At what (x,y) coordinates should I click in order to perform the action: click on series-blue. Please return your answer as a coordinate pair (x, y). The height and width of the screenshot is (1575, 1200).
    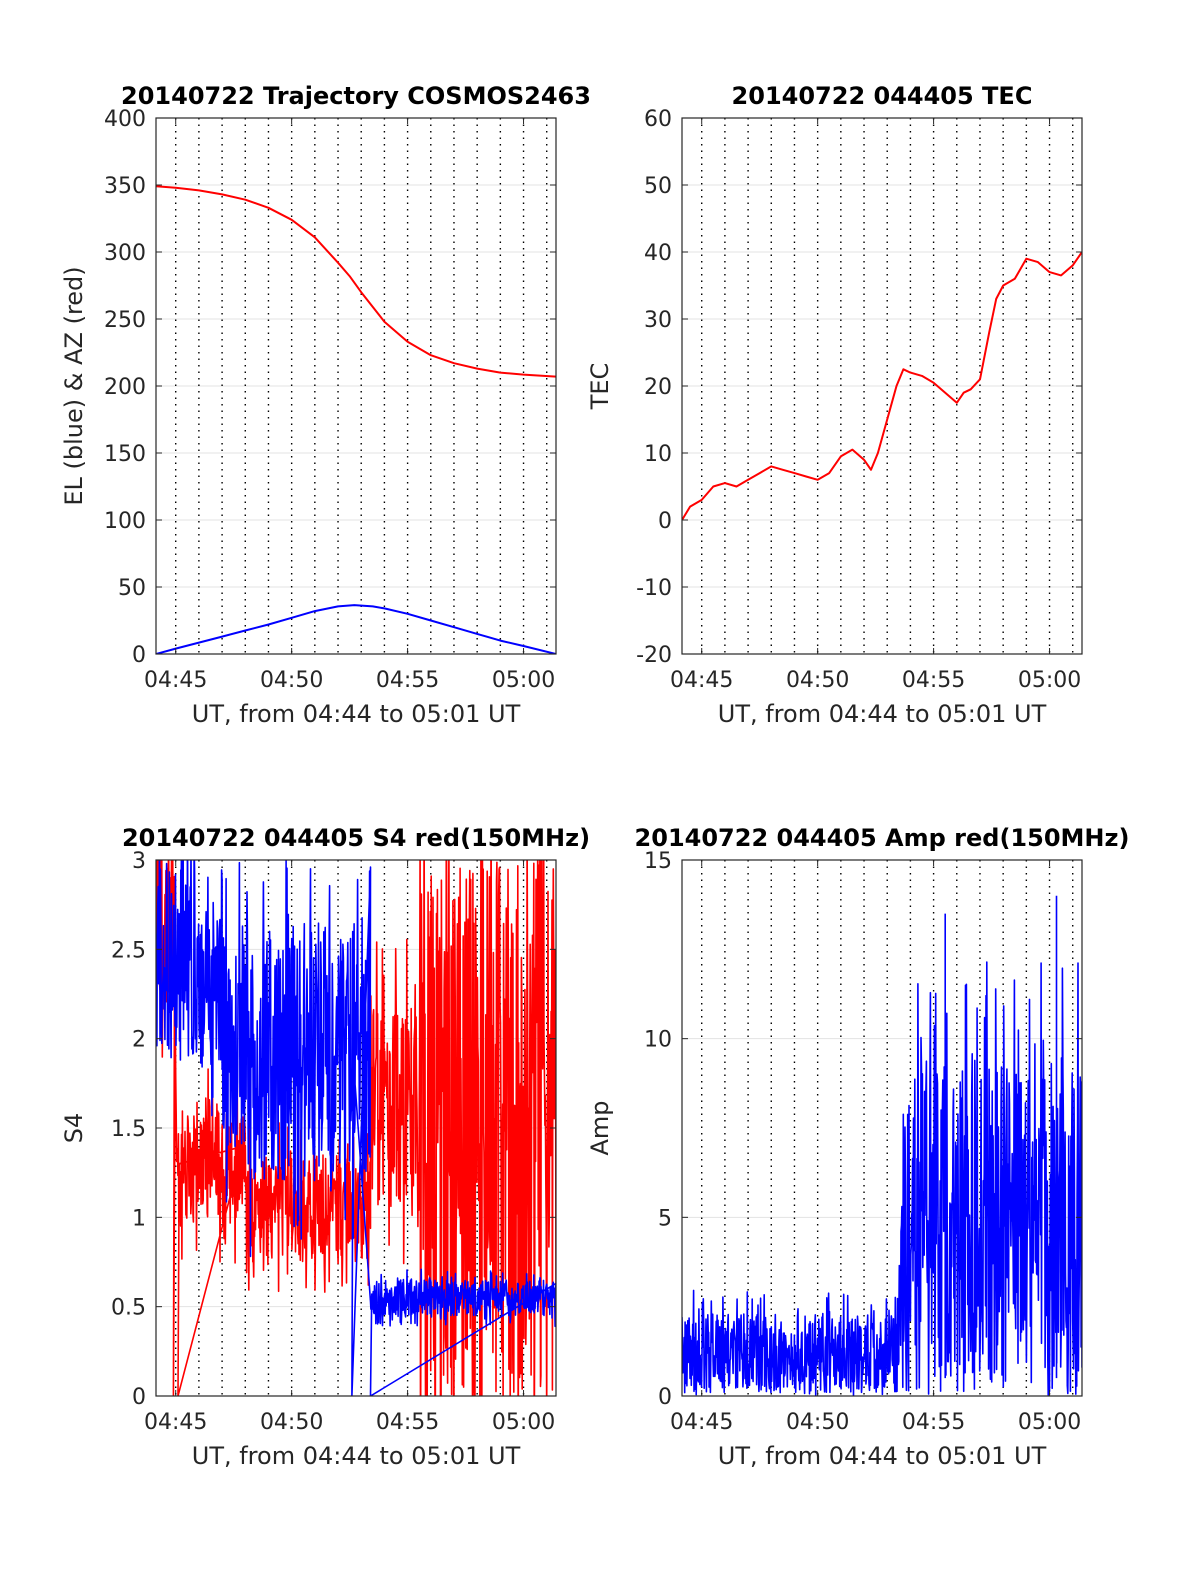
    Looking at the image, I should click on (356, 1128).